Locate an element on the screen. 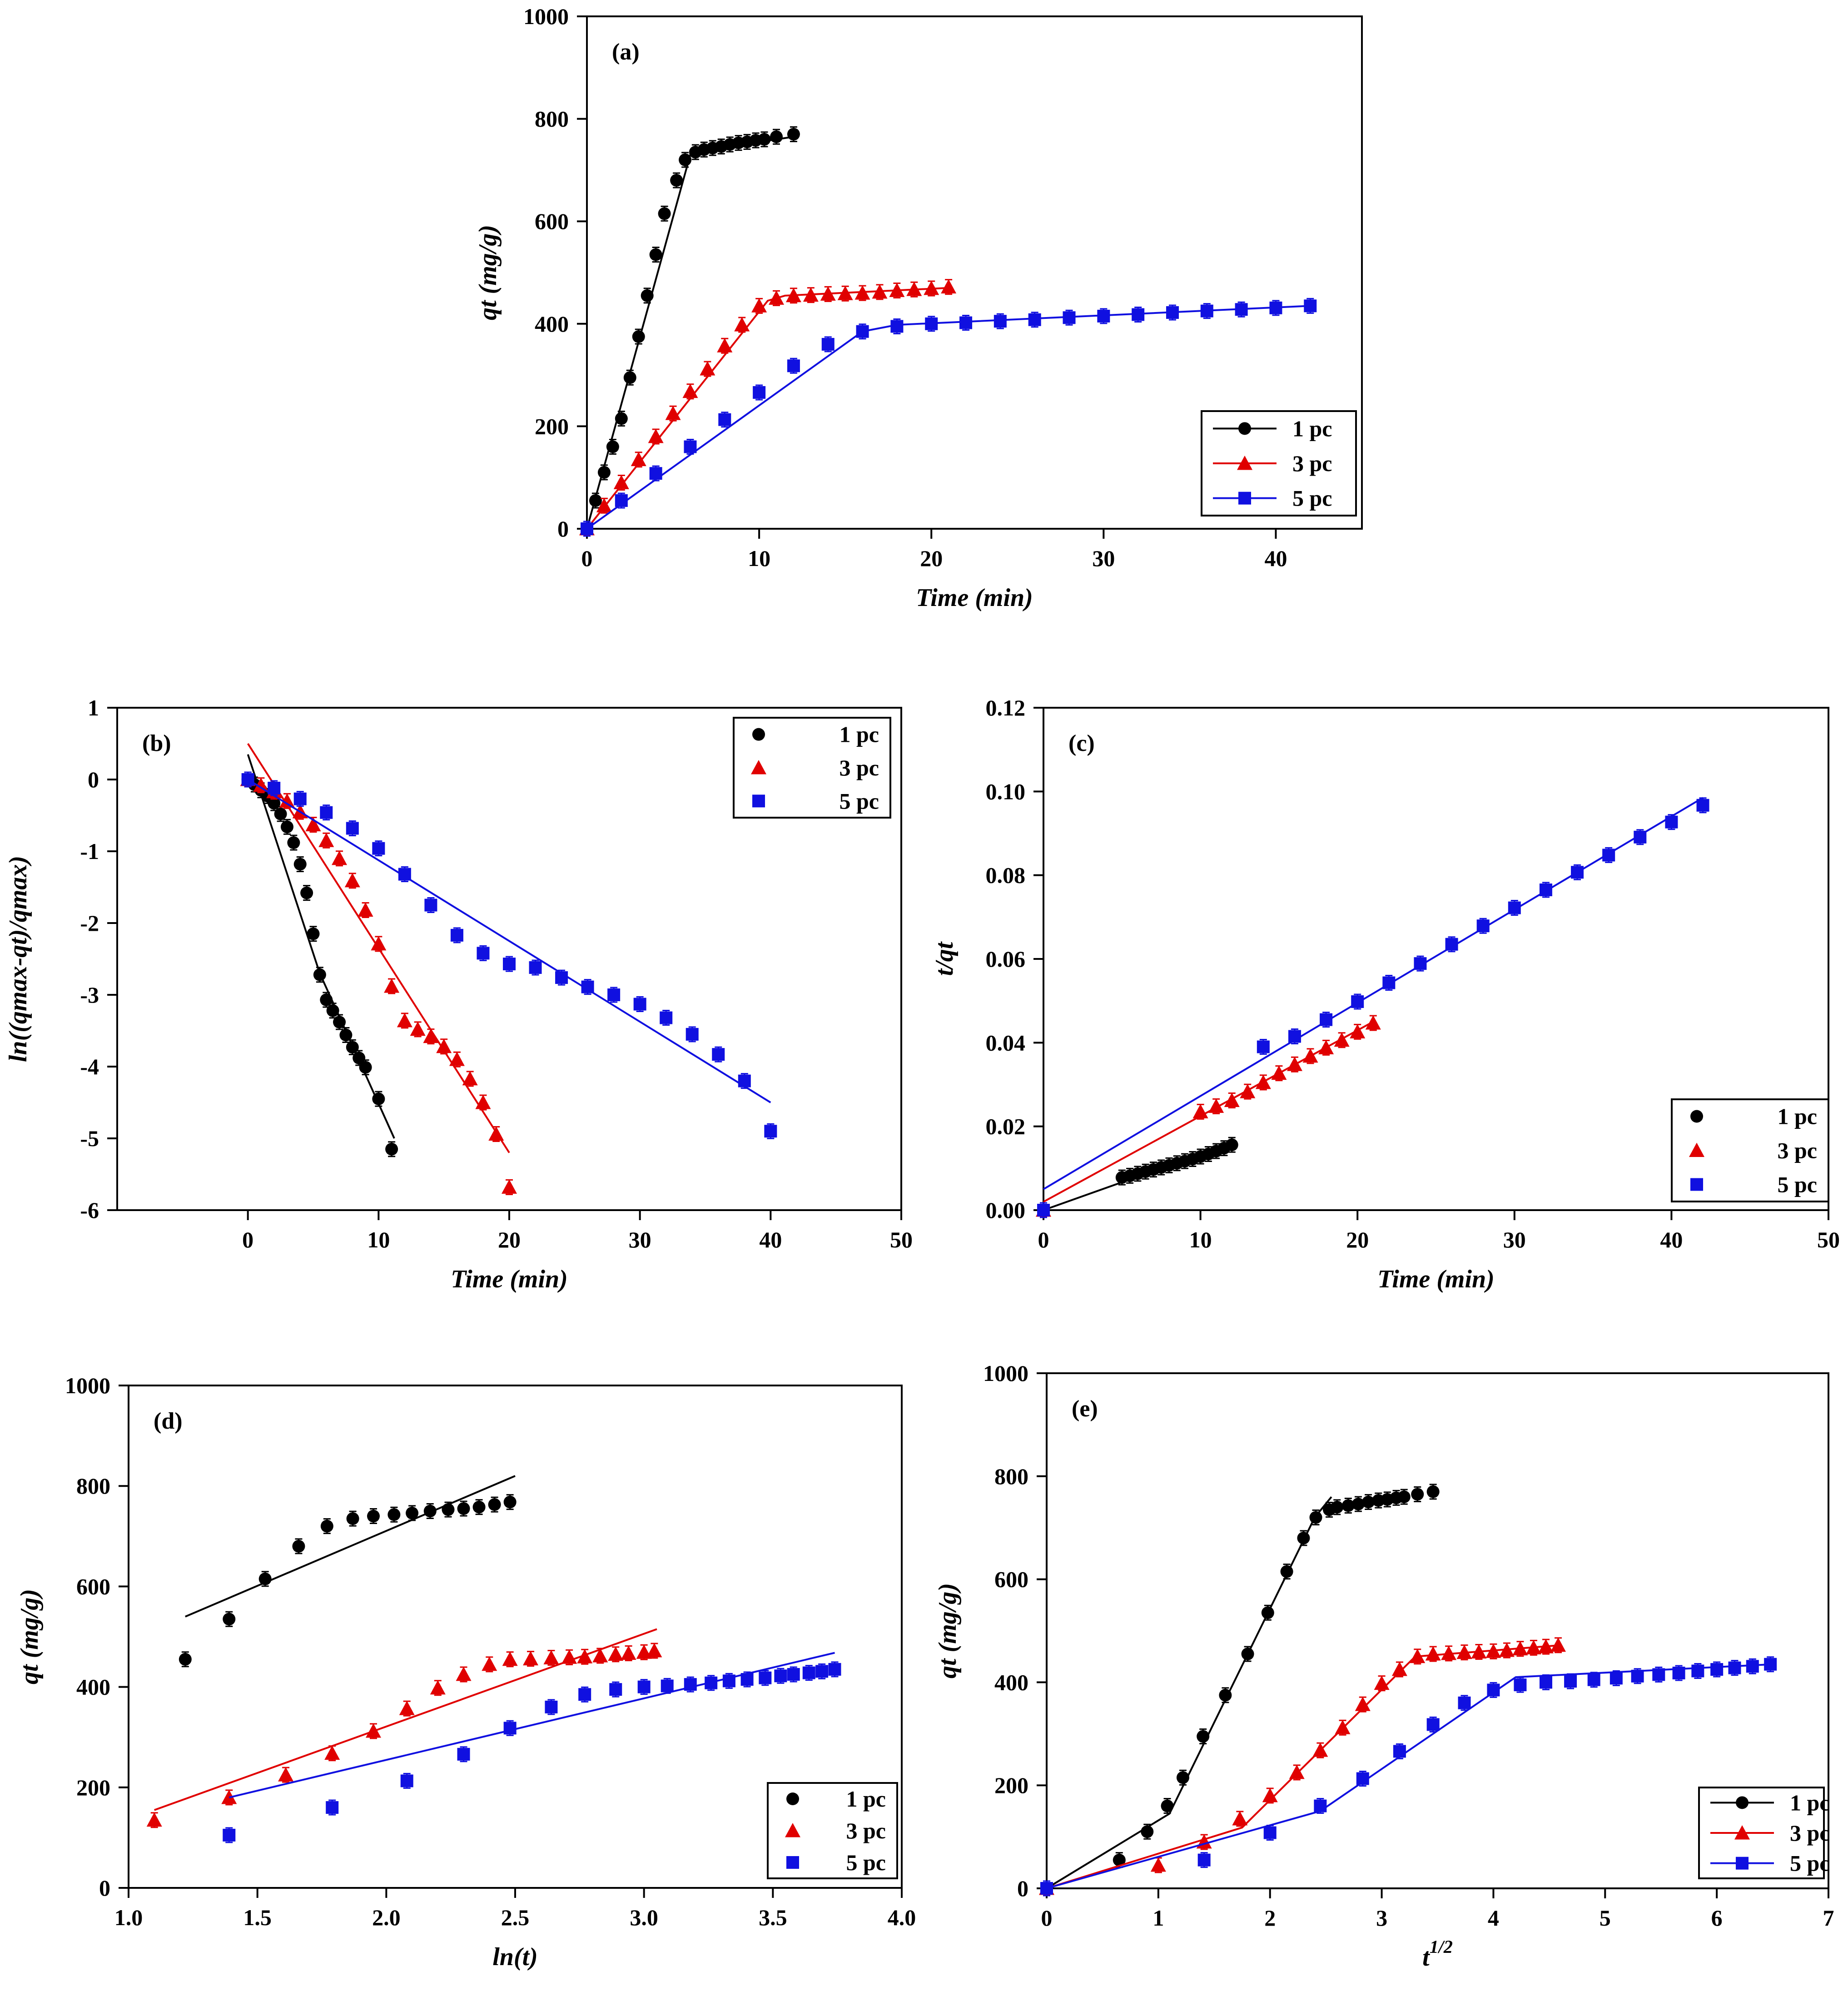 The width and height of the screenshot is (1848, 2001). legend: 1 pc 3 pc 5 pc is located at coordinates (1750, 1150).